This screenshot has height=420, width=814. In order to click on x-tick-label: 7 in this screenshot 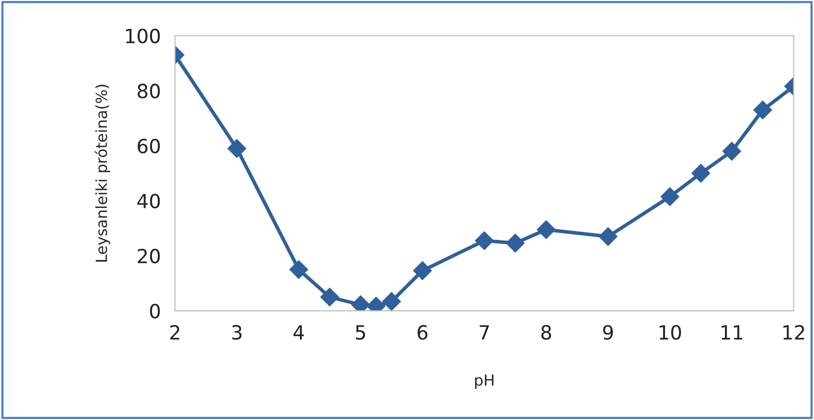, I will do `click(484, 332)`.